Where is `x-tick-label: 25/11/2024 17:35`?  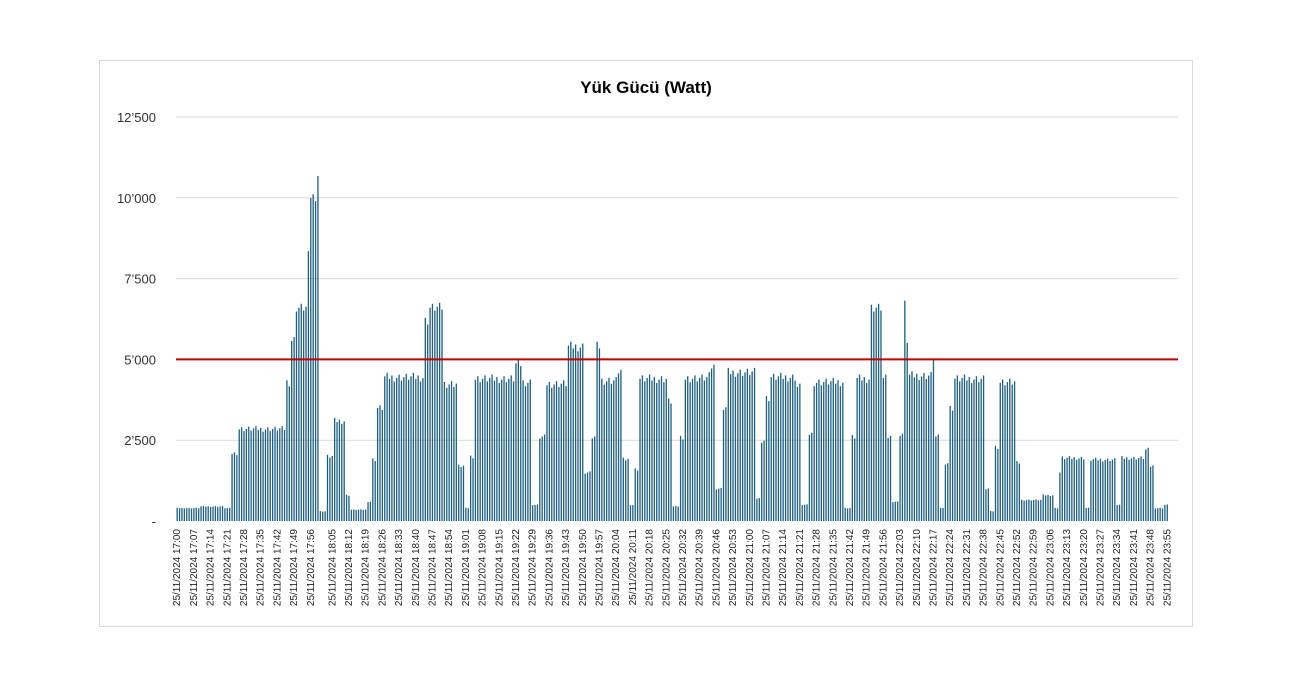 x-tick-label: 25/11/2024 17:35 is located at coordinates (261, 568).